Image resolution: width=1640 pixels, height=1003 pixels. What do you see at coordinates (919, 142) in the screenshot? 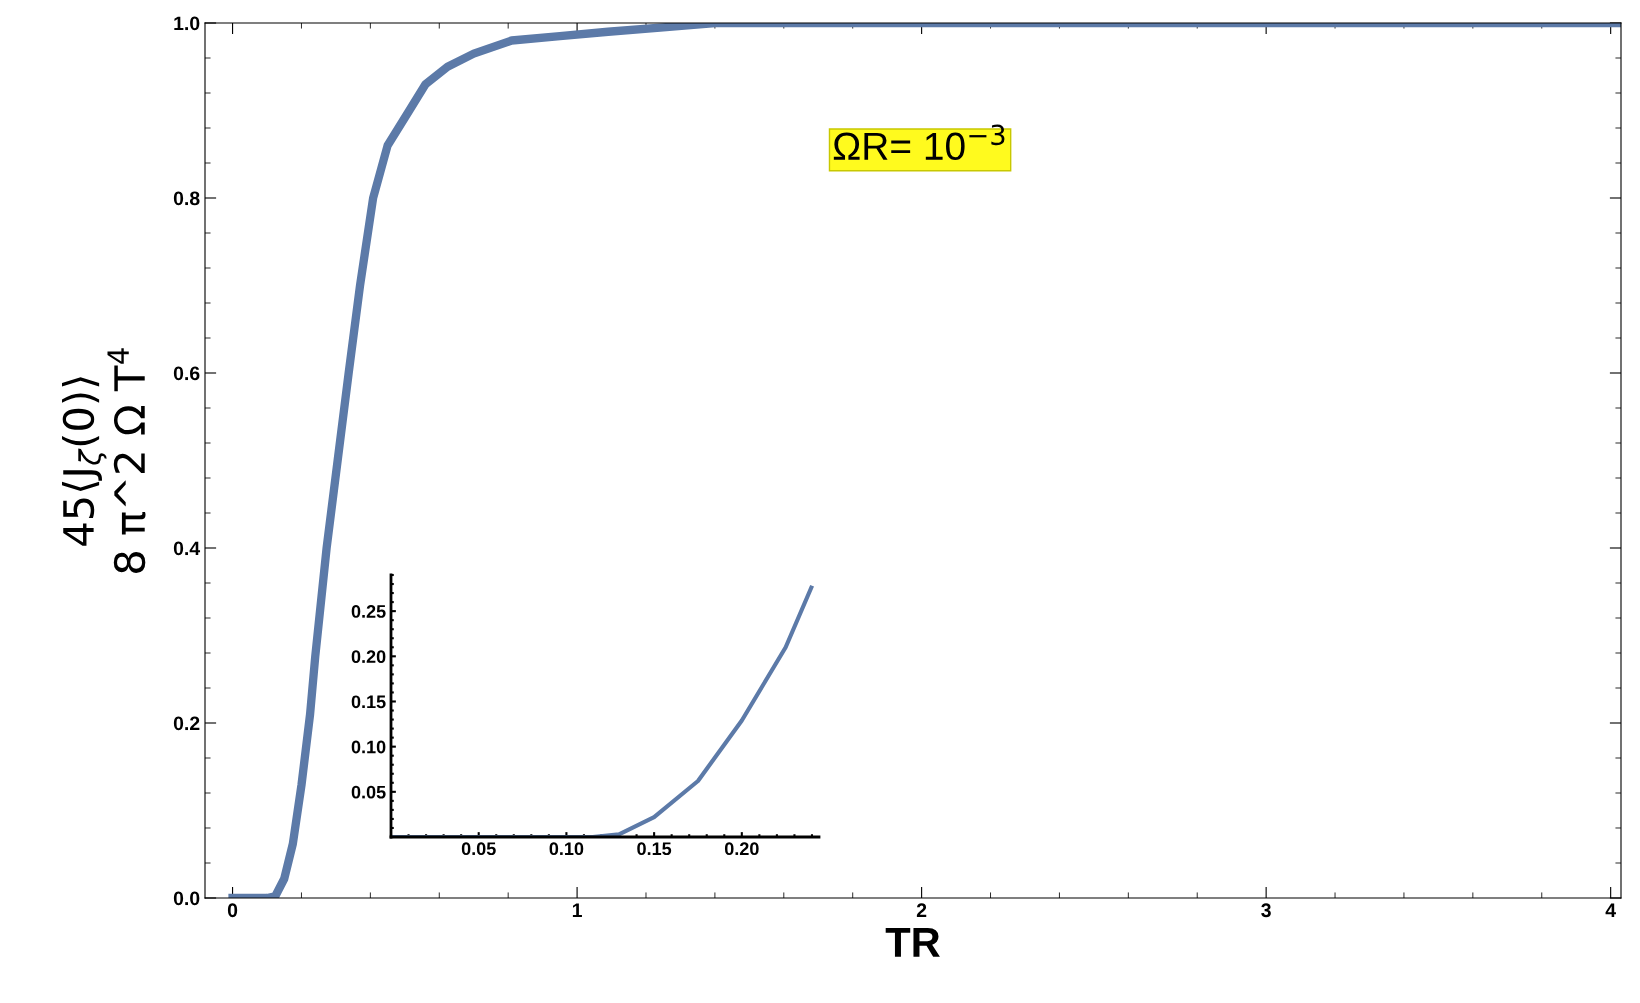
I see `annotation: ΩR= 10$^{−3}$` at bounding box center [919, 142].